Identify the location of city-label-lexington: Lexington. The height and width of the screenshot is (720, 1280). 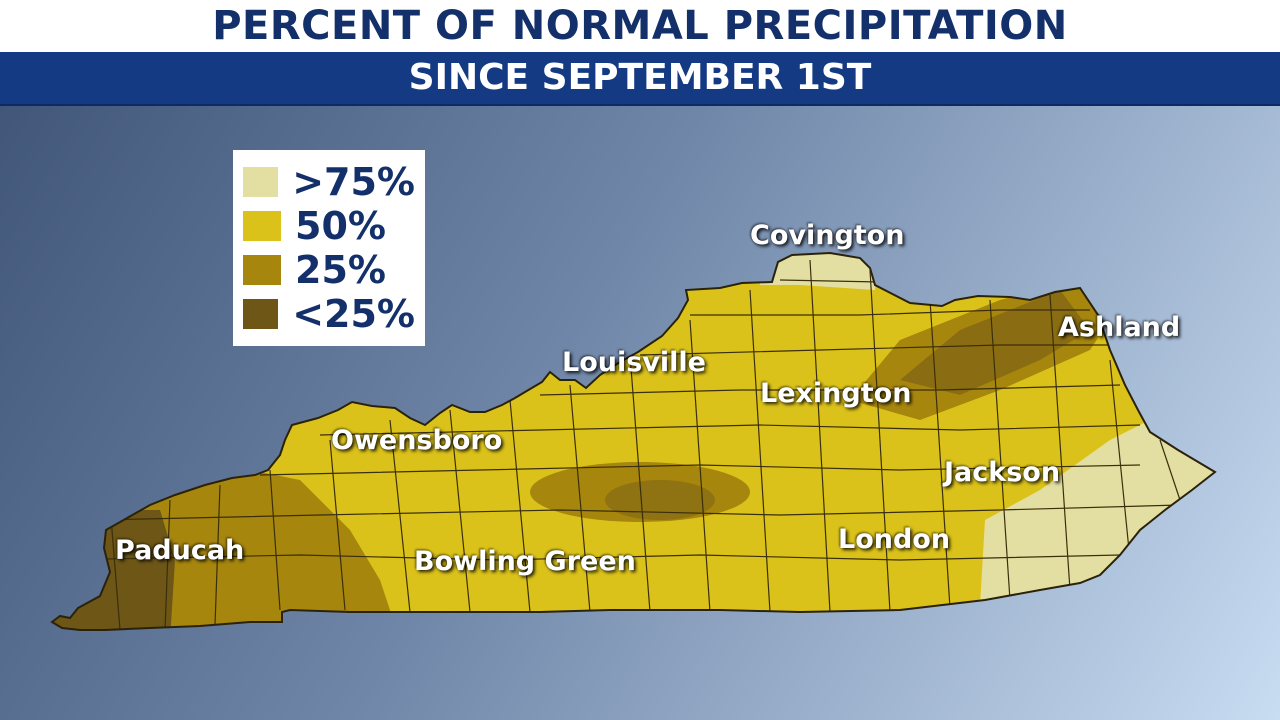
(836, 393).